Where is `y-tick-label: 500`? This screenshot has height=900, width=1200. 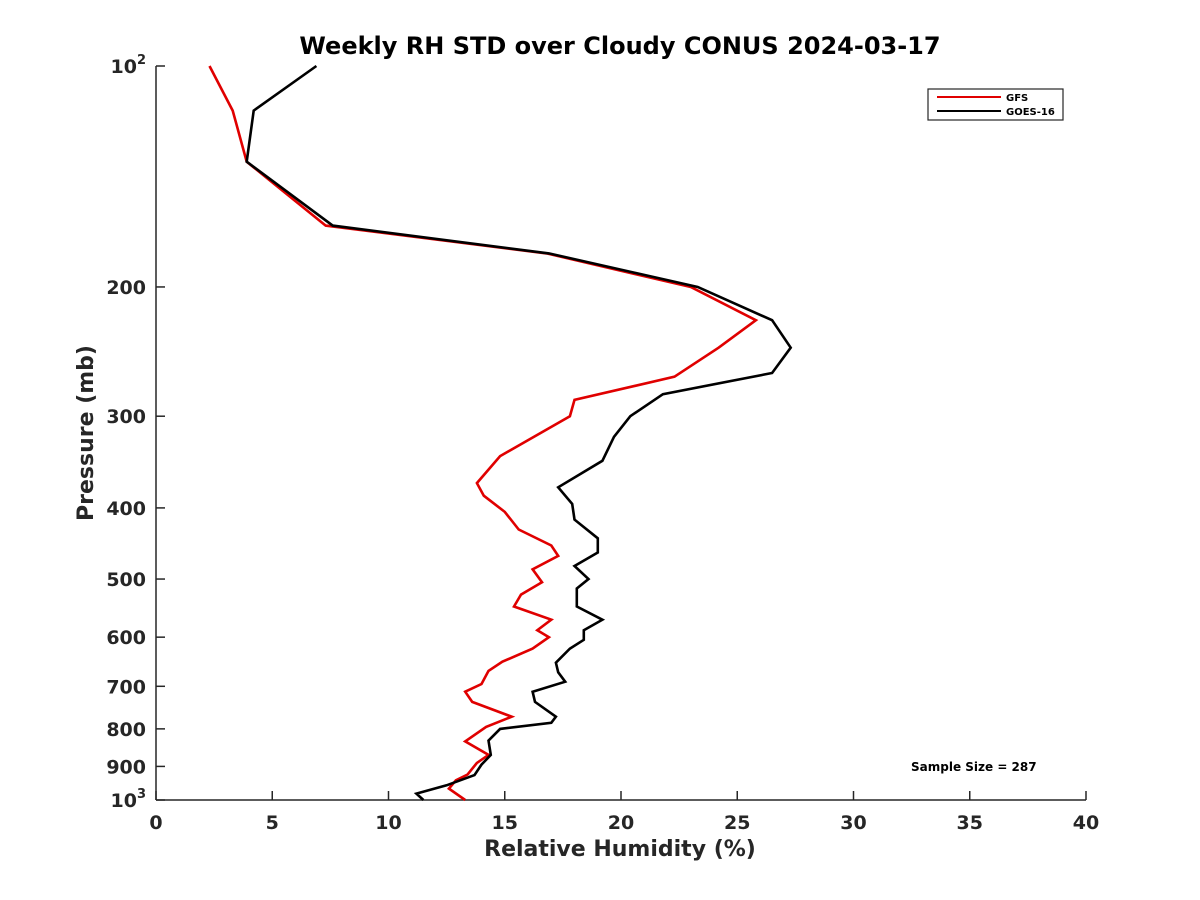 y-tick-label: 500 is located at coordinates (126, 580).